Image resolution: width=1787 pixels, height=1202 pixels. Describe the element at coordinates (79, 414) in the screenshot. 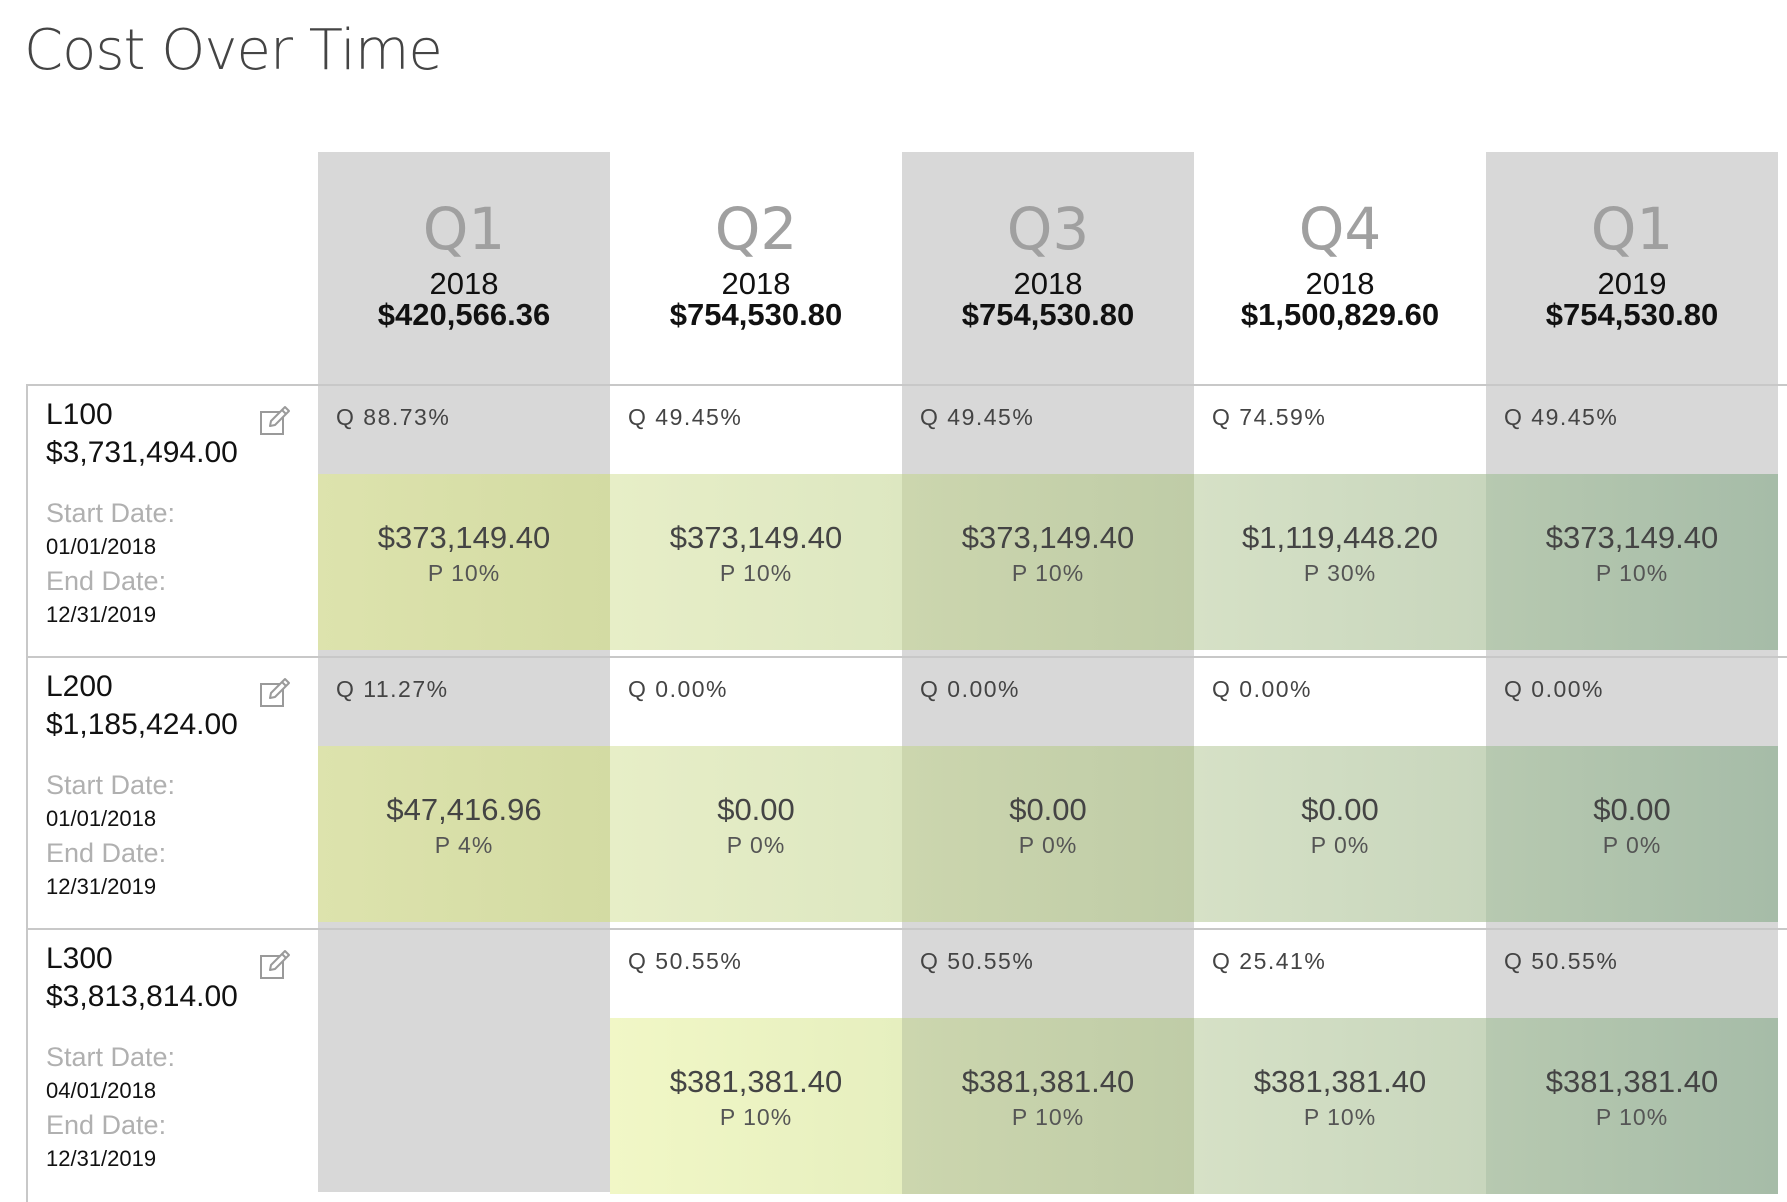

I see `line-item-code: L100` at that location.